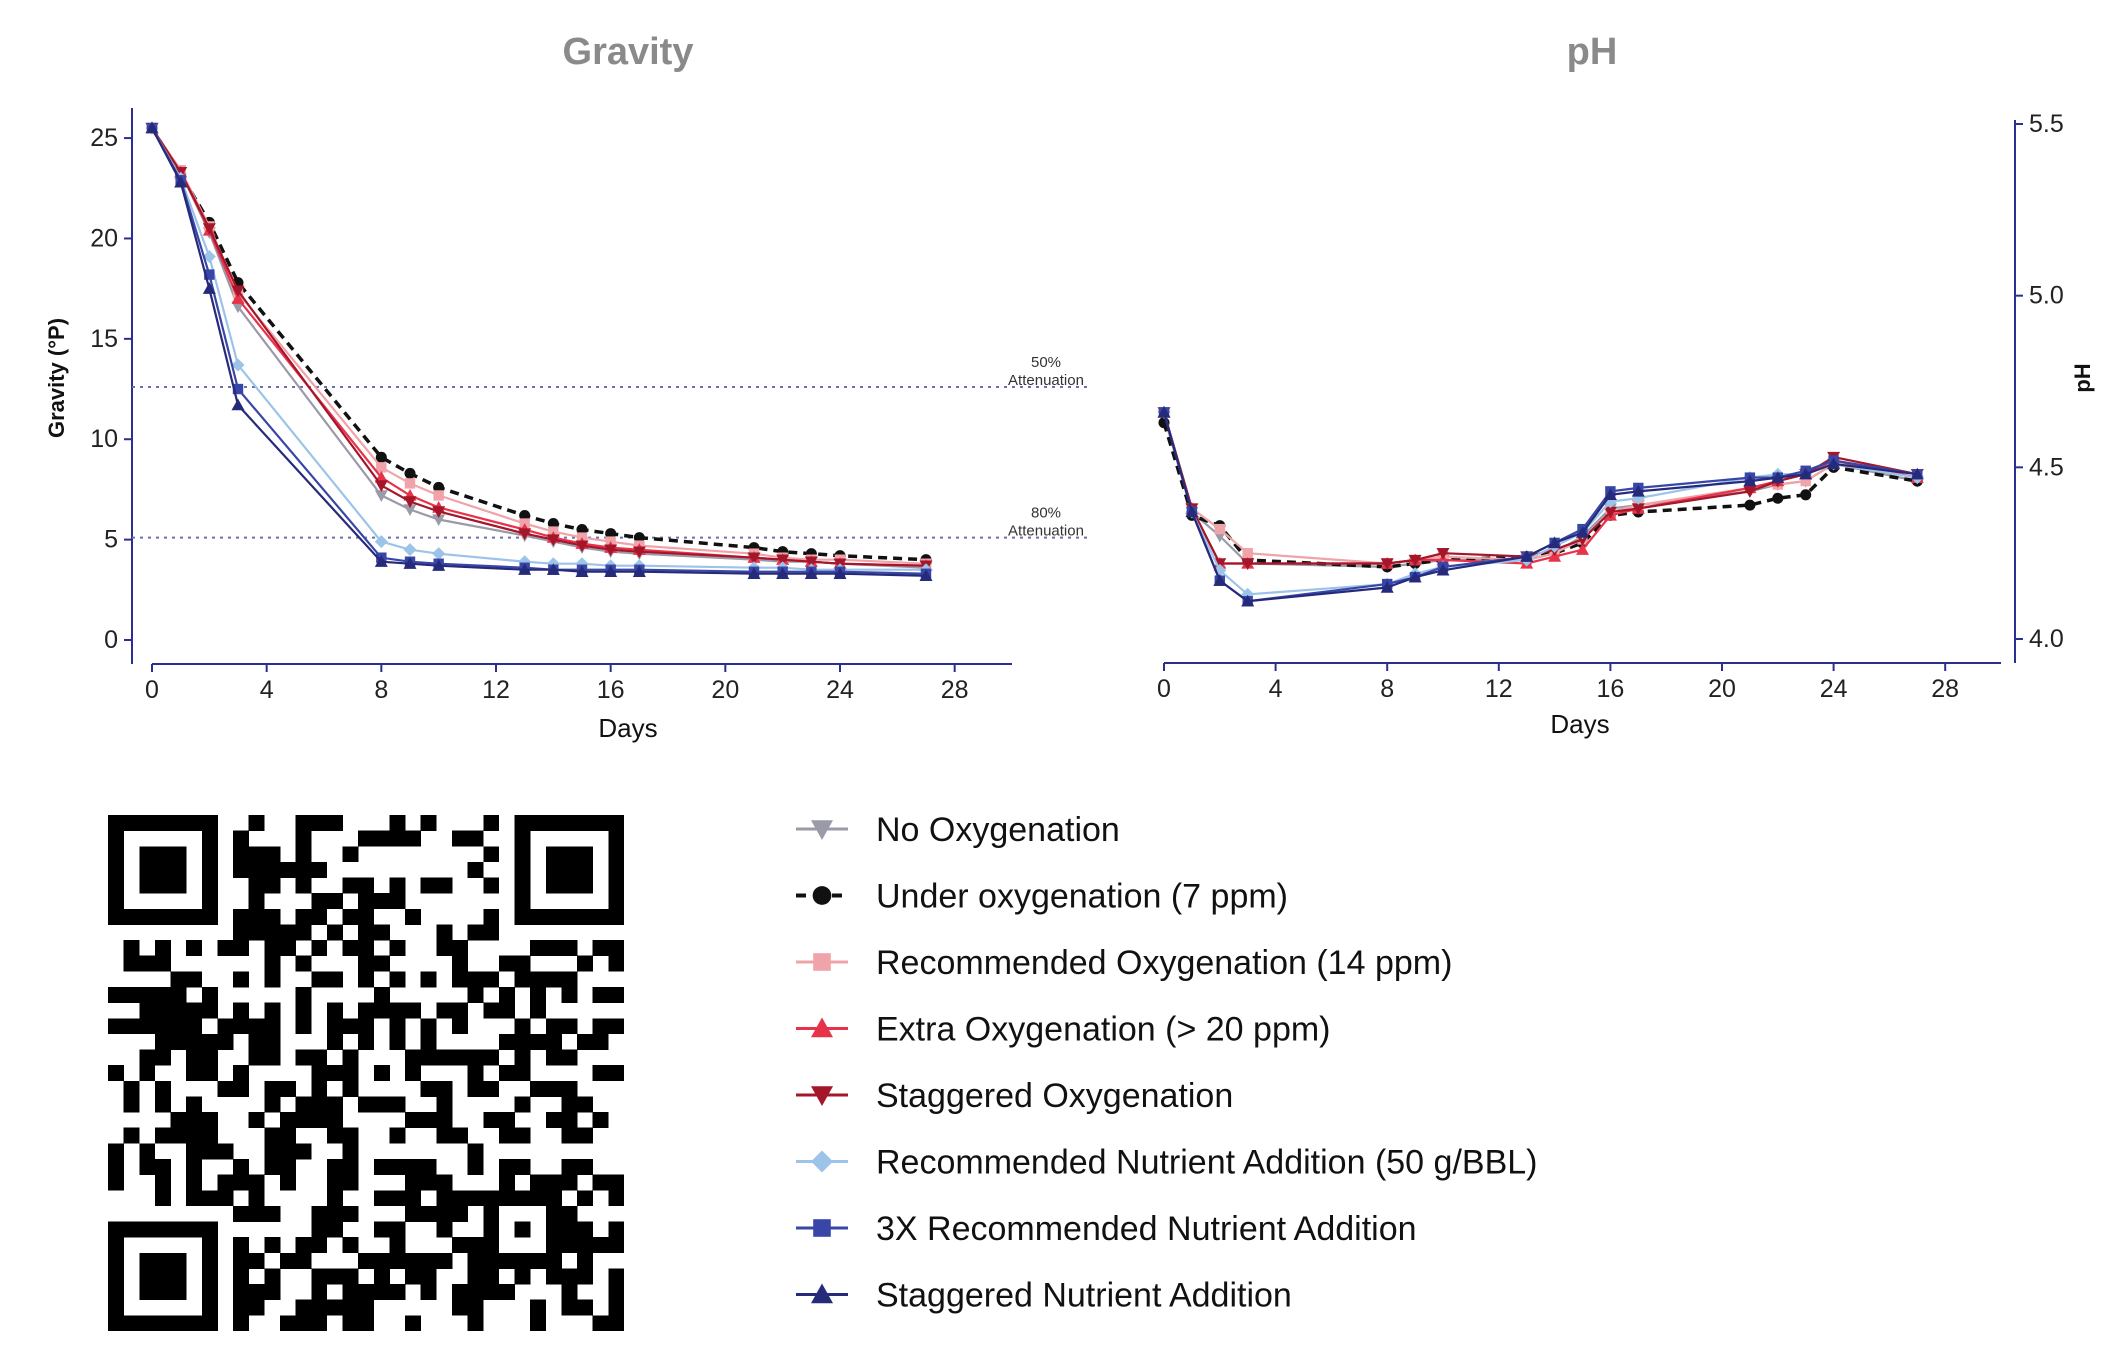 The width and height of the screenshot is (2126, 1366). I want to click on ph-y-tick-label: 4.5, so click(2046, 467).